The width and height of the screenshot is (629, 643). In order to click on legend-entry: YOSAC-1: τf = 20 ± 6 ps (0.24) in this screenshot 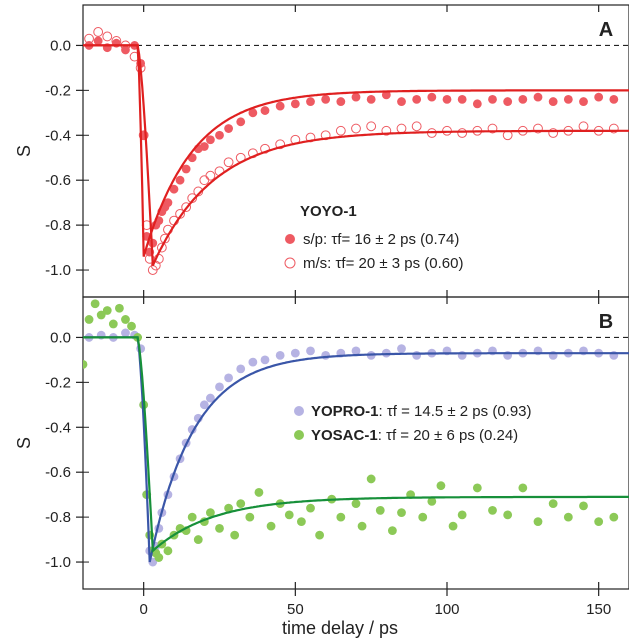, I will do `click(414, 435)`.